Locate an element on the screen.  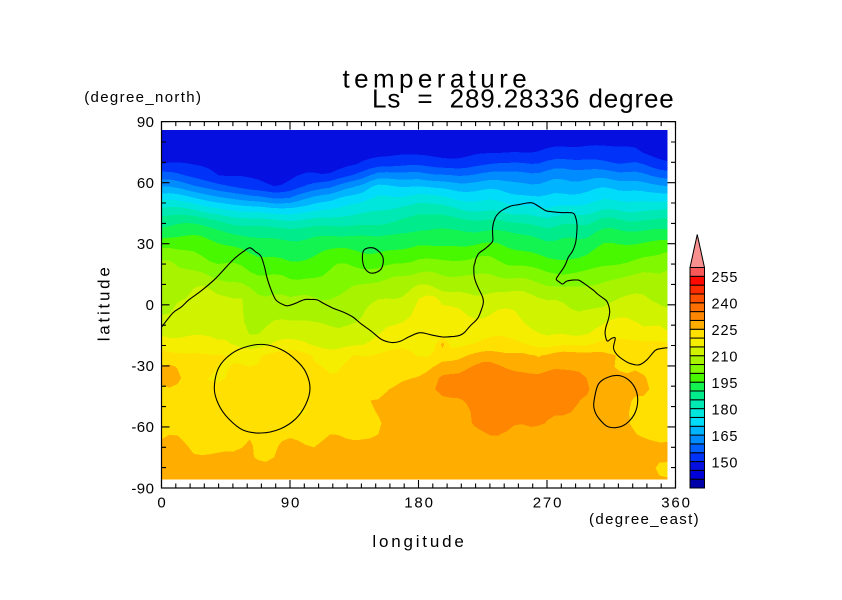
svg-text: 195 is located at coordinates (725, 384).